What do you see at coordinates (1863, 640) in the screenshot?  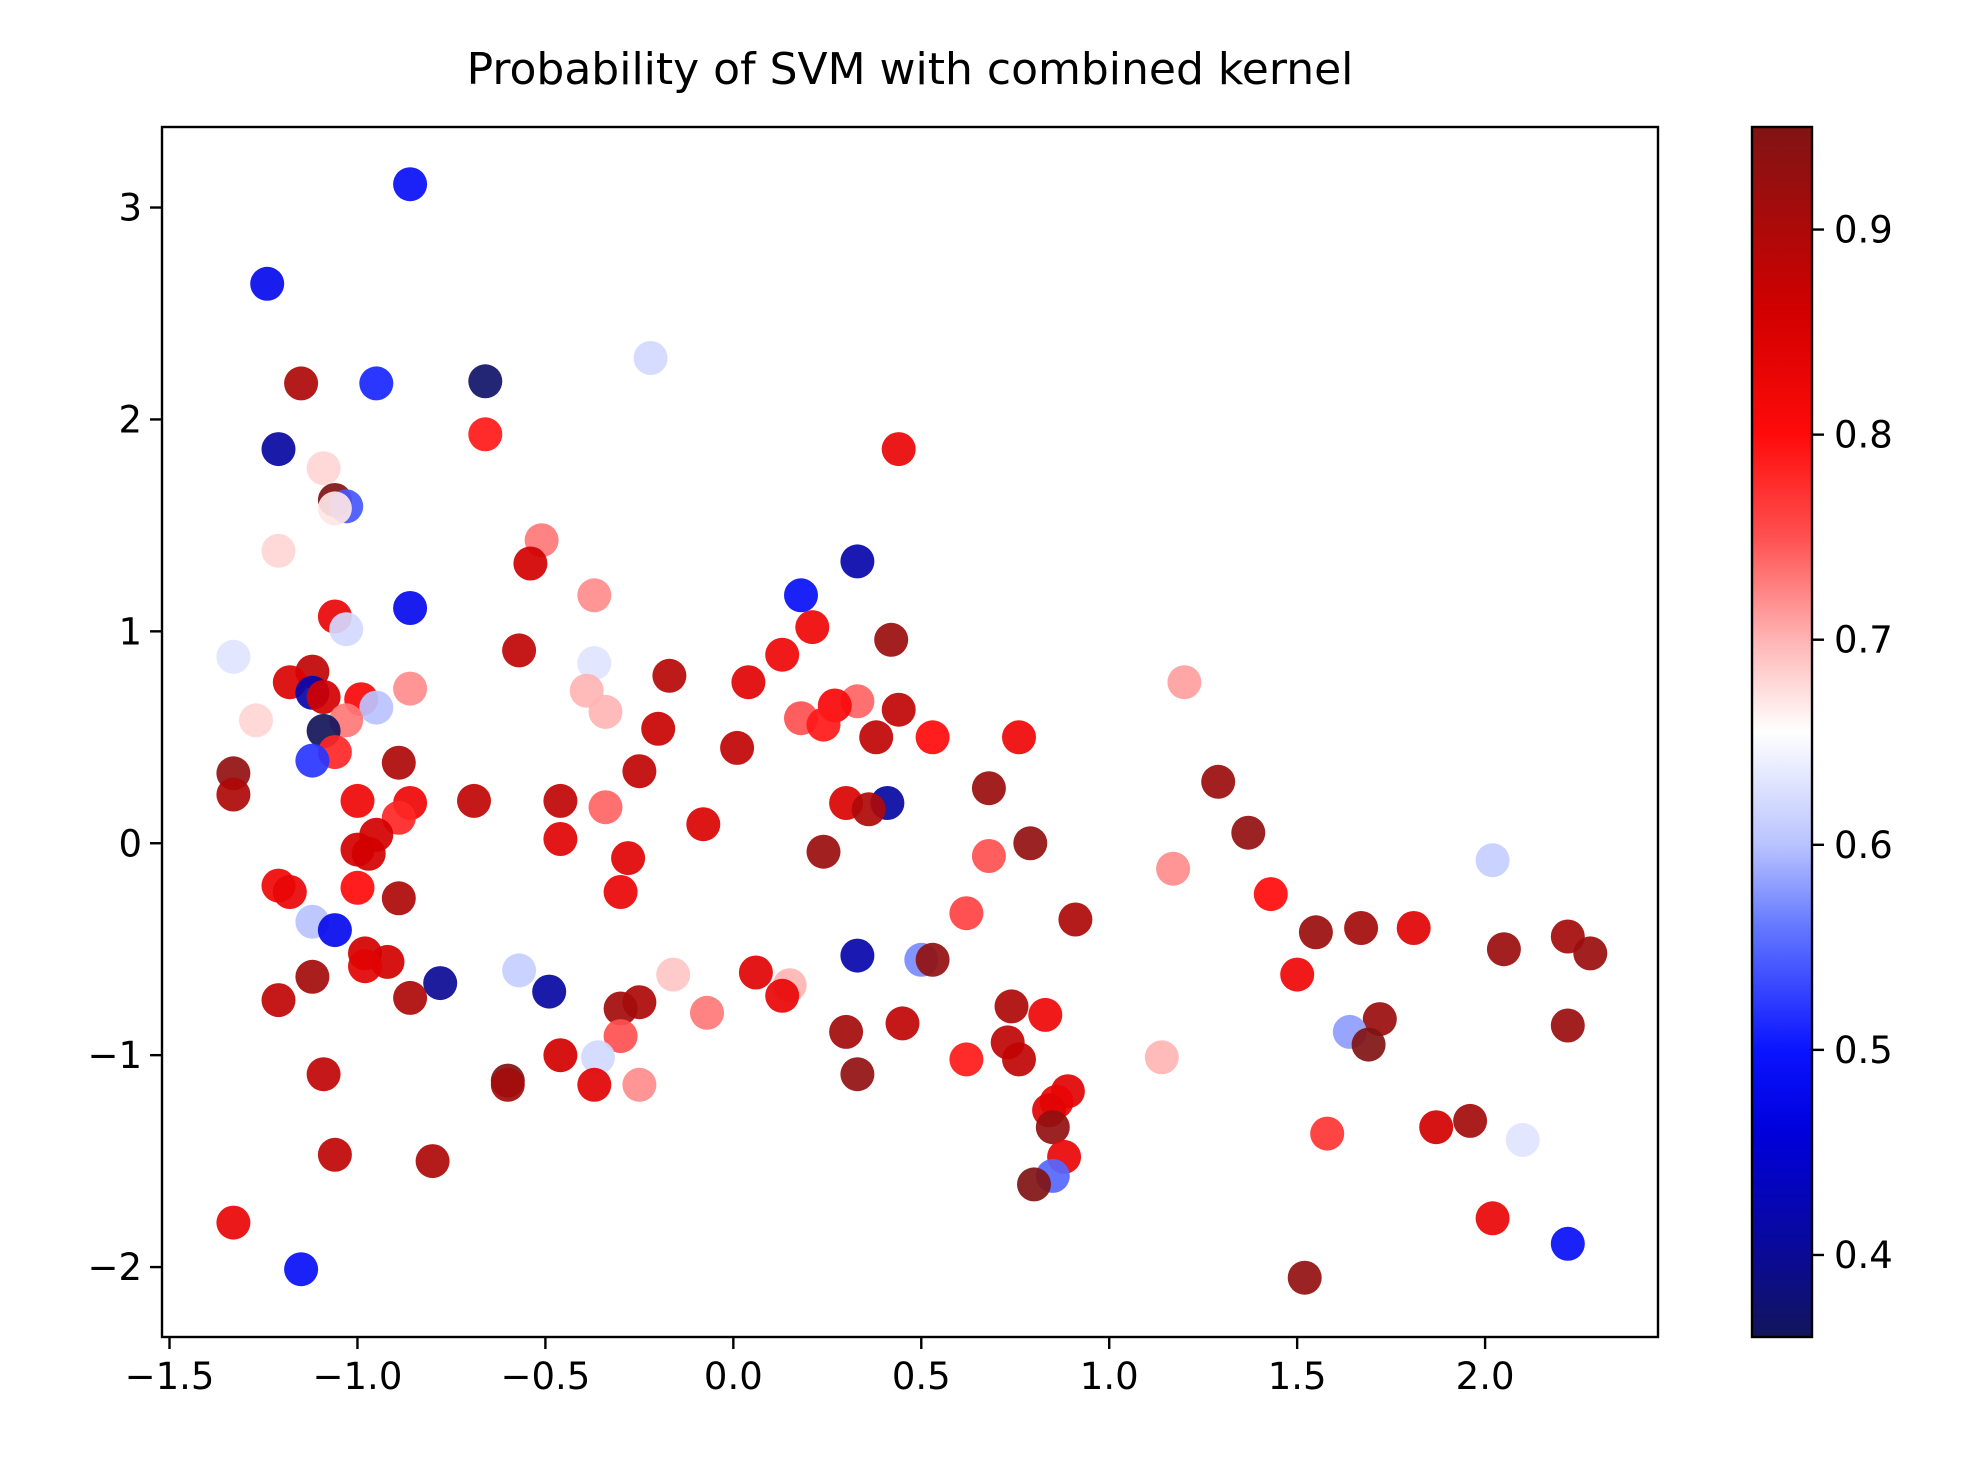 I see `colorbar-tick-label: 0.7` at bounding box center [1863, 640].